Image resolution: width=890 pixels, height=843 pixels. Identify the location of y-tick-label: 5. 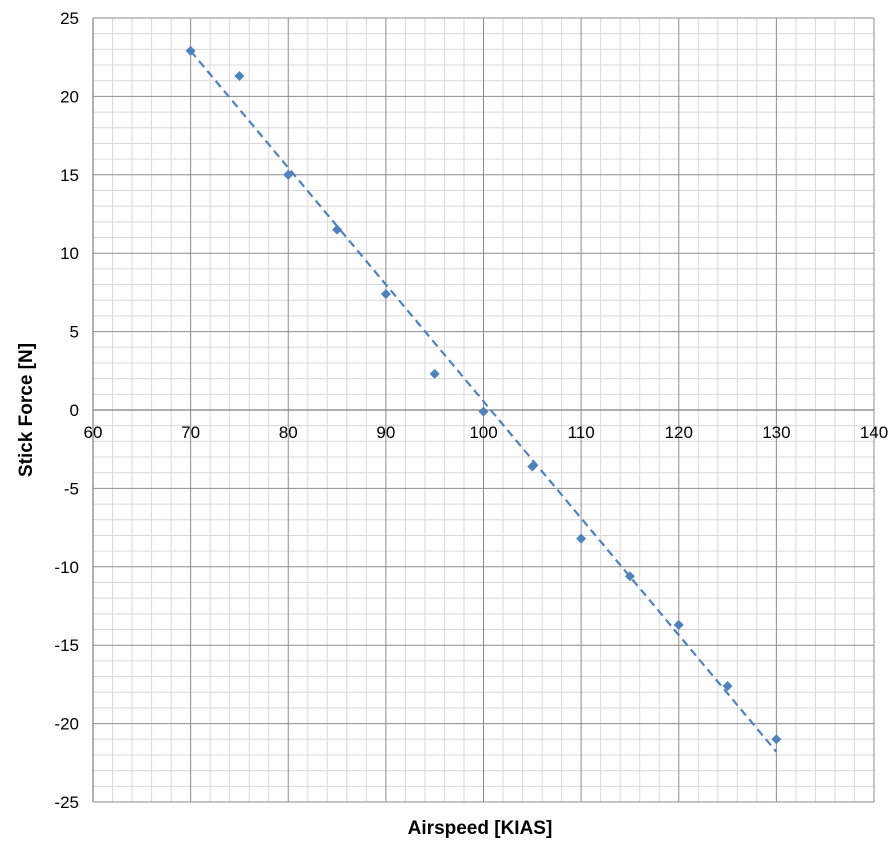
(74, 332).